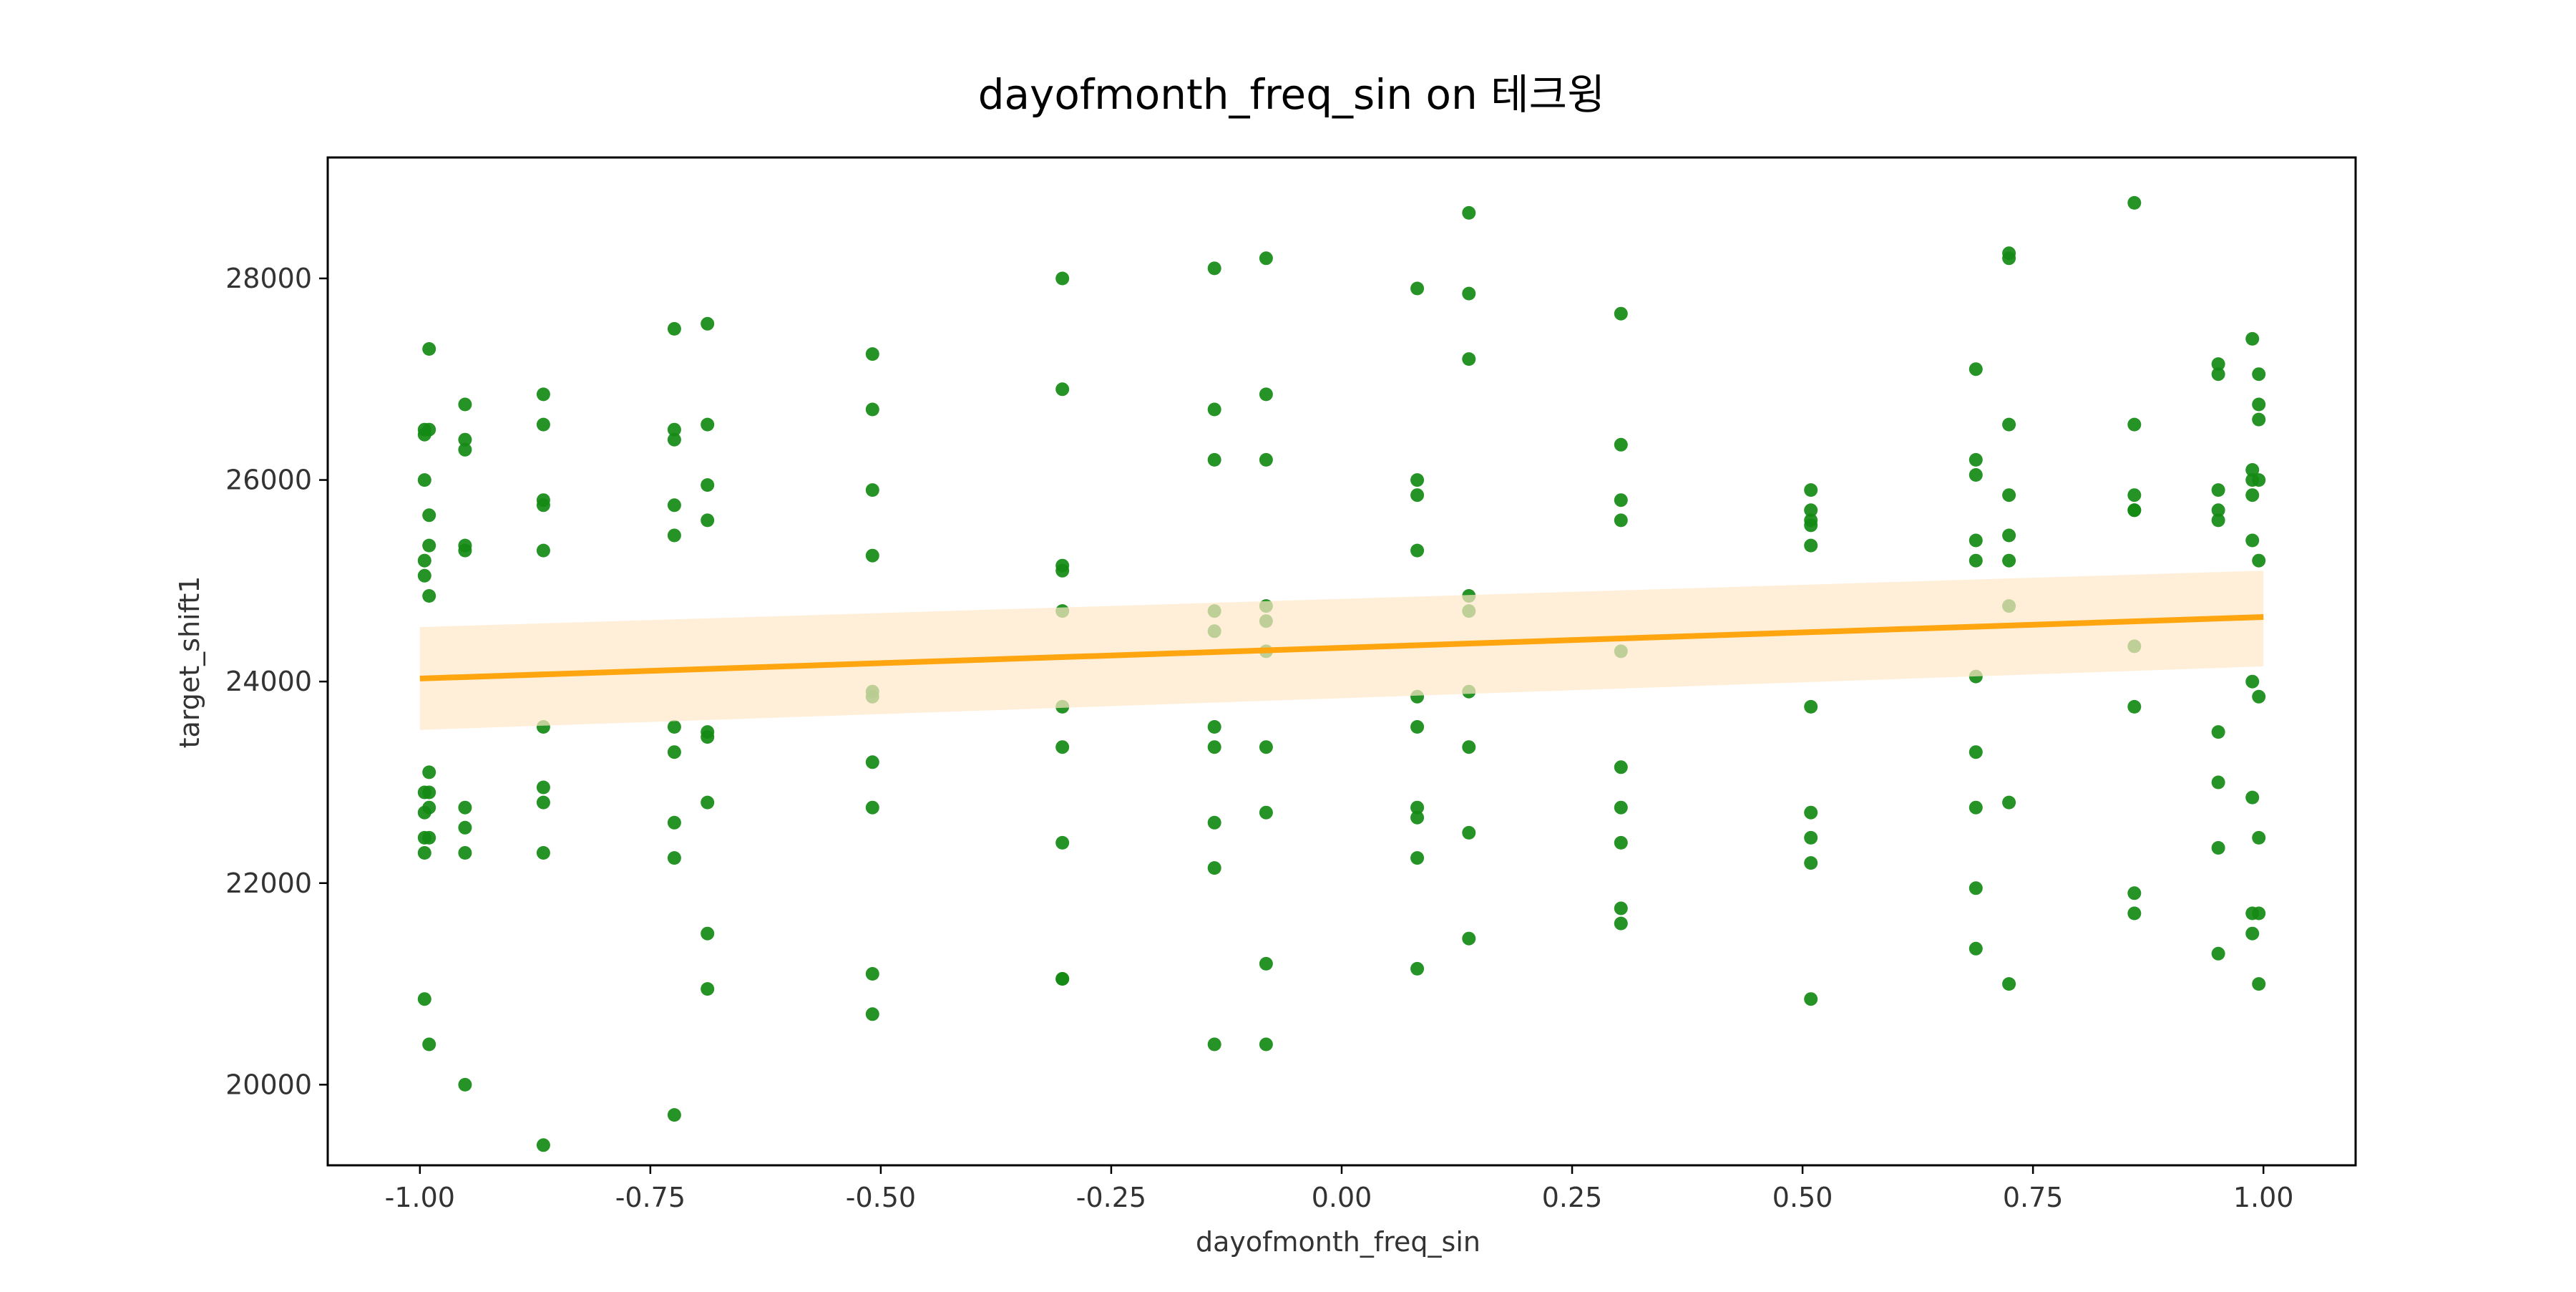 This screenshot has height=1292, width=2576. I want to click on y-tick-label: 22000, so click(268, 883).